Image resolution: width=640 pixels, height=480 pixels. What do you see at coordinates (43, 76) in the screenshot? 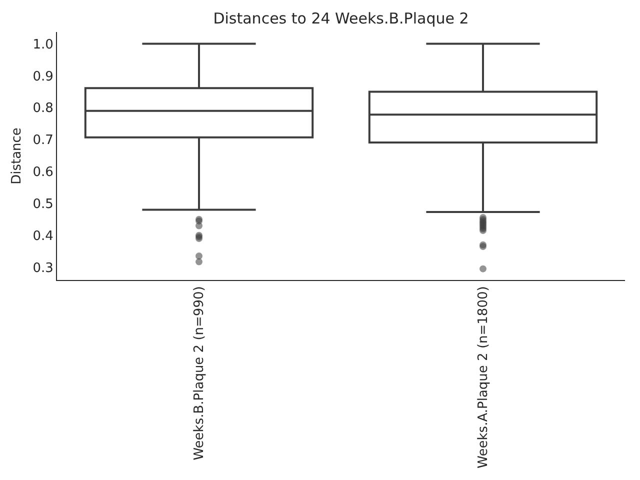
I see `y-tick-label: 0.9` at bounding box center [43, 76].